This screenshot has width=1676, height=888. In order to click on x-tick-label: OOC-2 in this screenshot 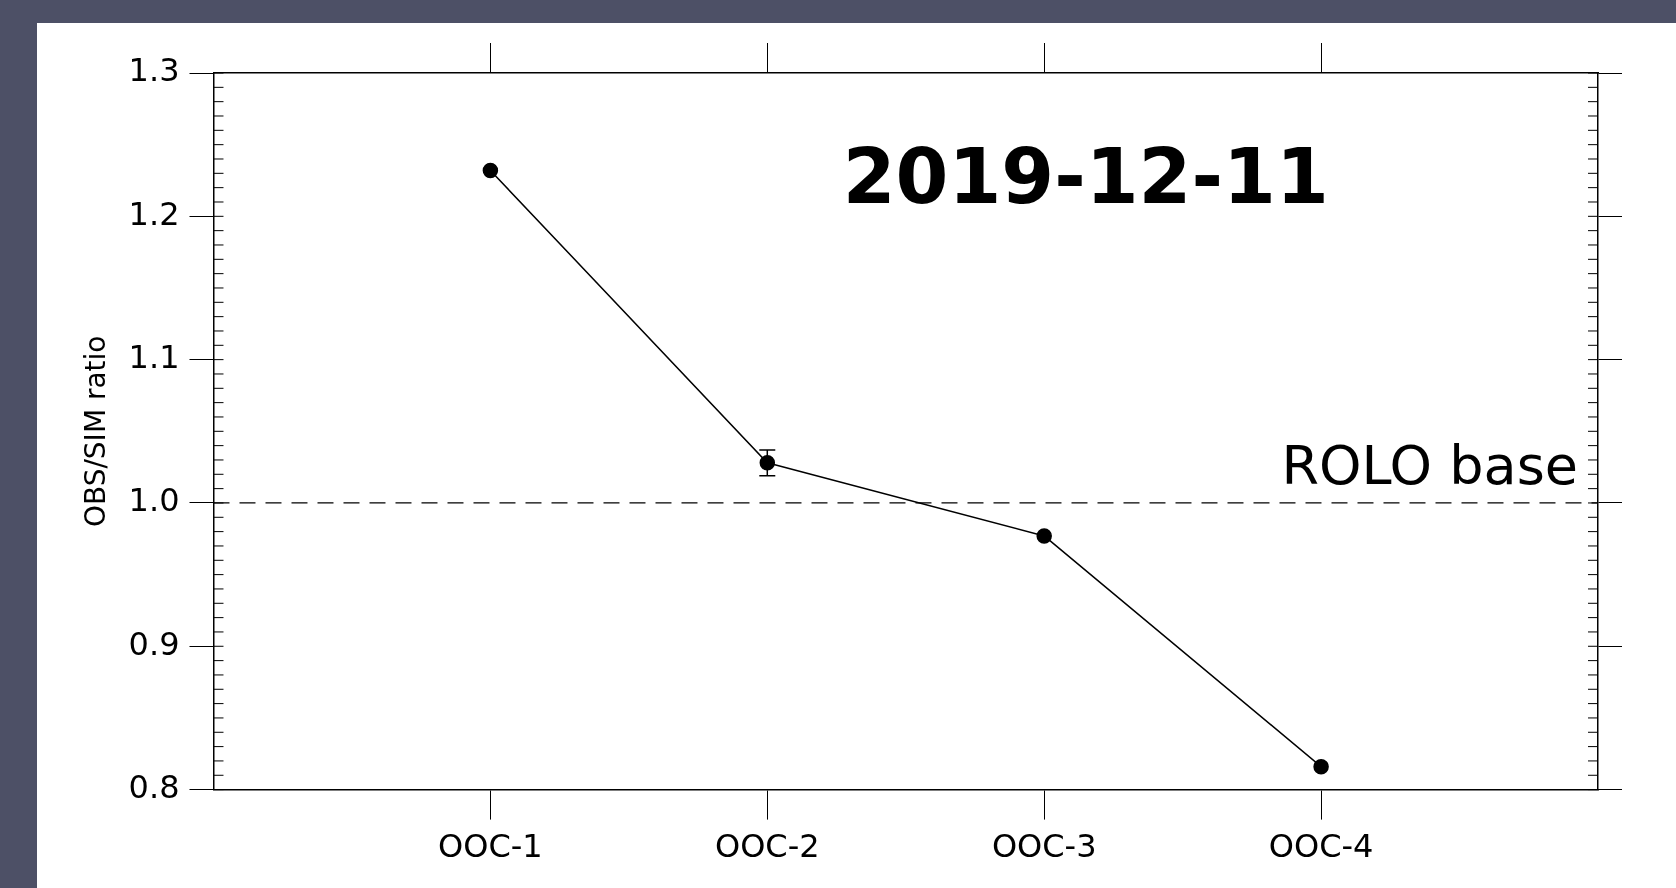, I will do `click(767, 846)`.